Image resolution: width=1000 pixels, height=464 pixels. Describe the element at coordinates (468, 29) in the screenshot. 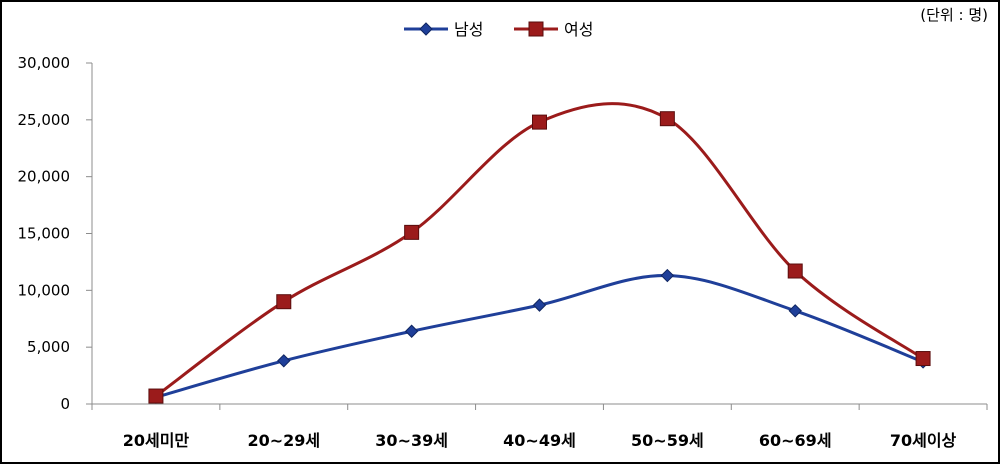

I see `legend-label: 남성` at that location.